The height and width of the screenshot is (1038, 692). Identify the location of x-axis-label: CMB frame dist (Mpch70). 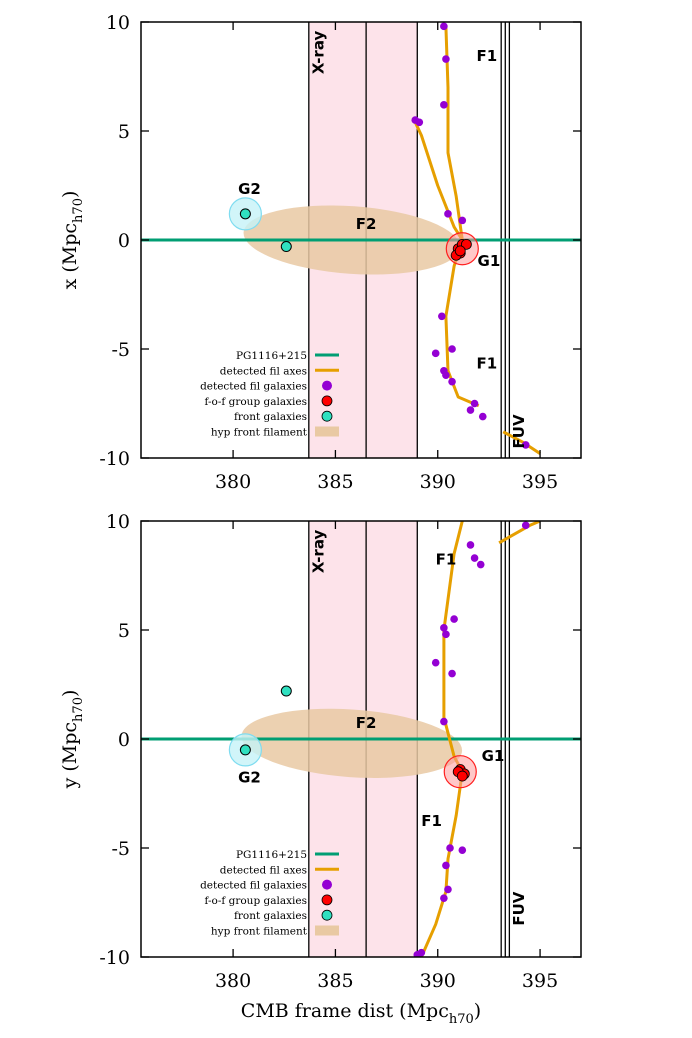
(361, 1013).